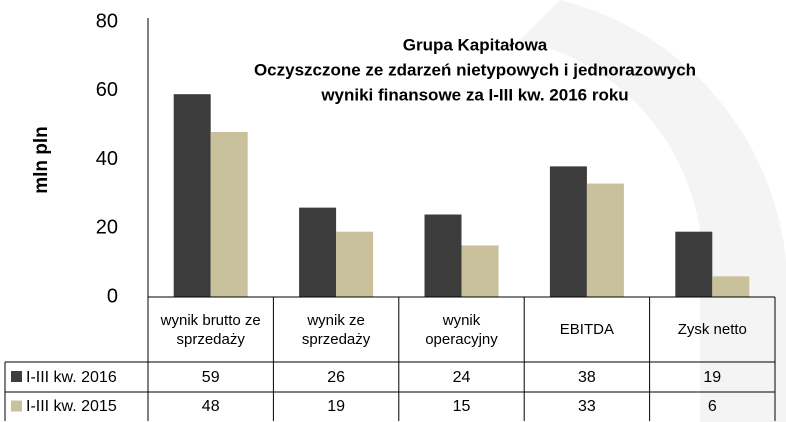  What do you see at coordinates (210, 377) in the screenshot?
I see `table-value: 59` at bounding box center [210, 377].